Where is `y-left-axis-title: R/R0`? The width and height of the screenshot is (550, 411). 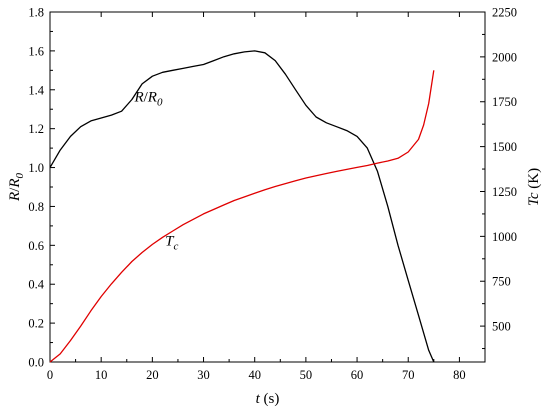
y-left-axis-title: R/R0 is located at coordinates (16, 187).